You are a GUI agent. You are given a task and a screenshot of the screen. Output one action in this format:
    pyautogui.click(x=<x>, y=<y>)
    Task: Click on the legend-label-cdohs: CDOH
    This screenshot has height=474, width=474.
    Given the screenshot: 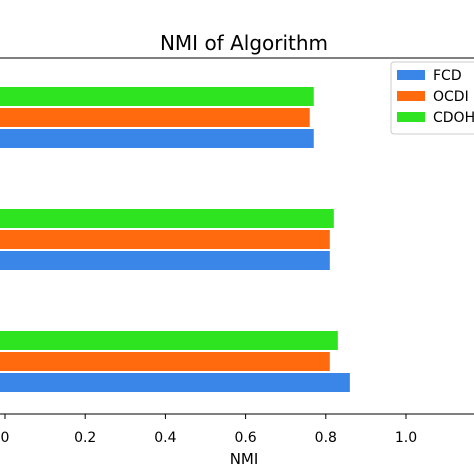 What is the action you would take?
    pyautogui.click(x=453, y=118)
    